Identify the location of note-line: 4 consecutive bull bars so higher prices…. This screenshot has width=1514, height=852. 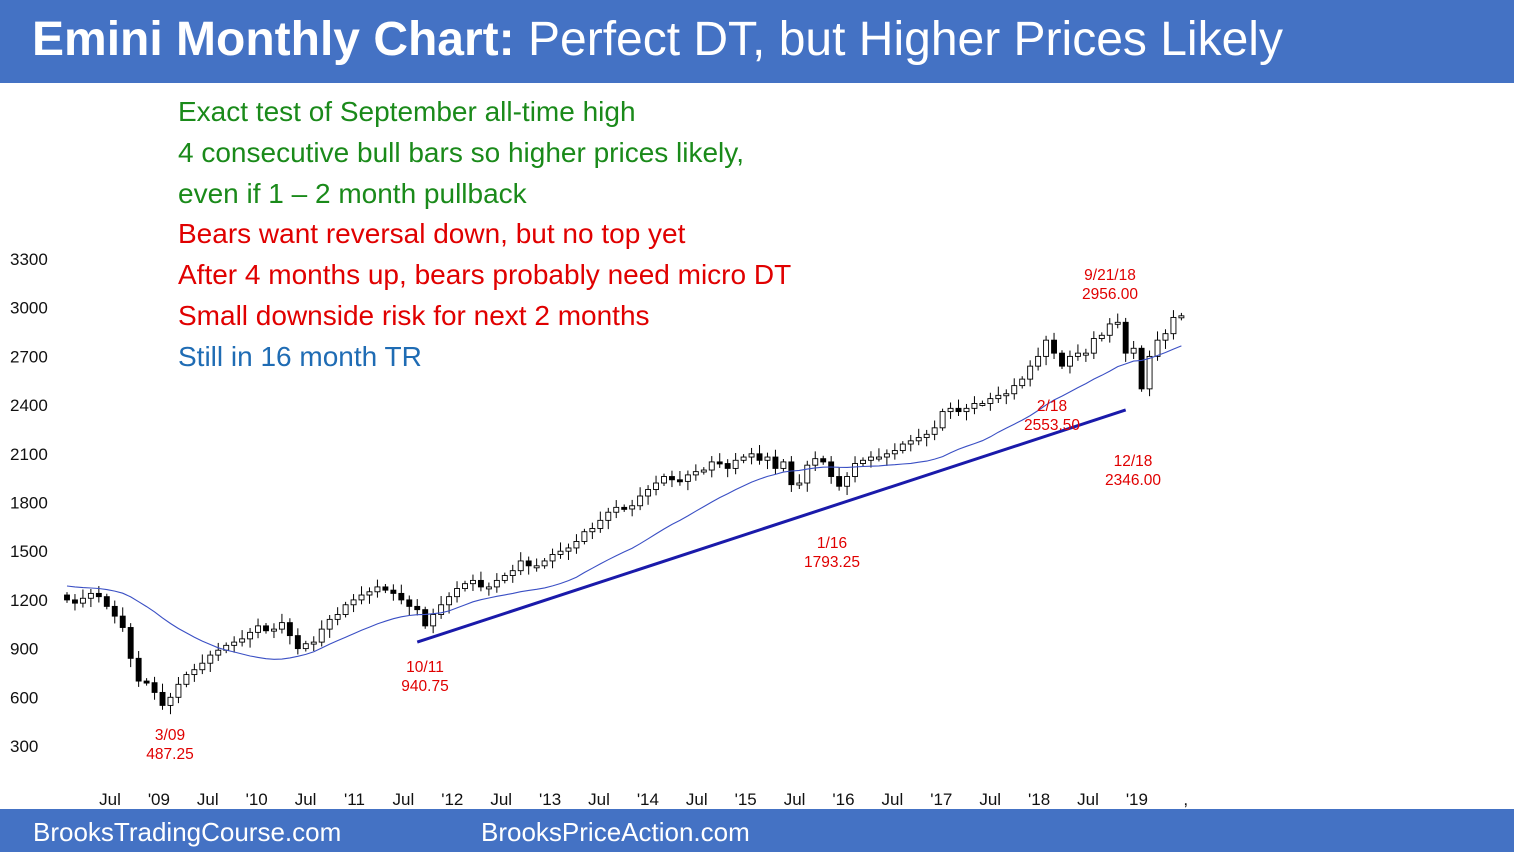
(461, 152).